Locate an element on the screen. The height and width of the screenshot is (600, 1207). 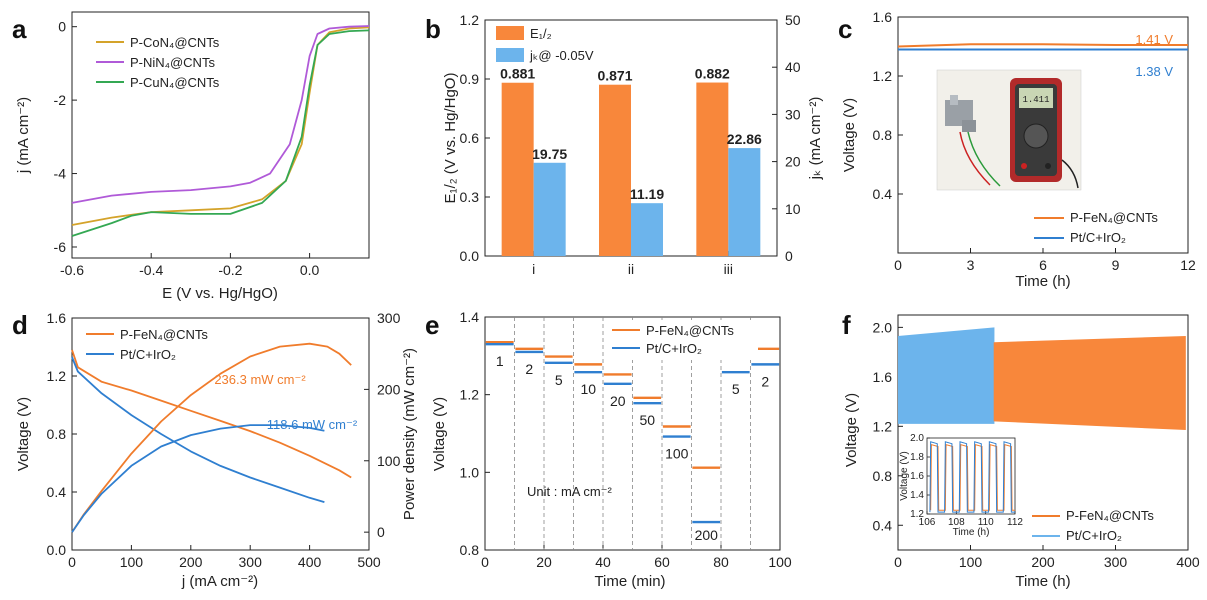
curve-voltage-blue is located at coordinates (198, 429).